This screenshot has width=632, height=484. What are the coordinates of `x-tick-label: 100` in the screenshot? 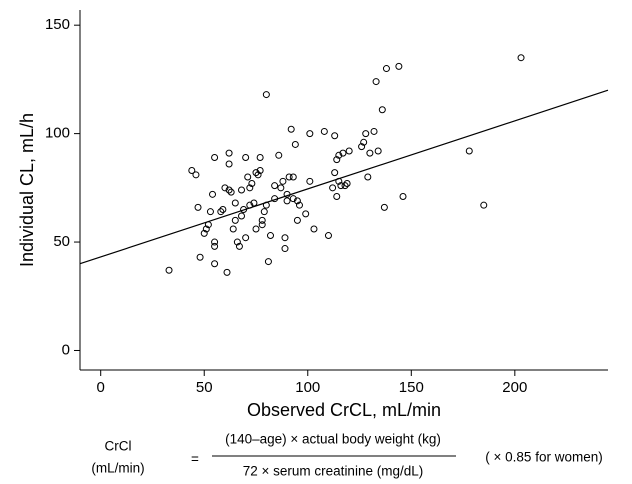 It's located at (307, 387).